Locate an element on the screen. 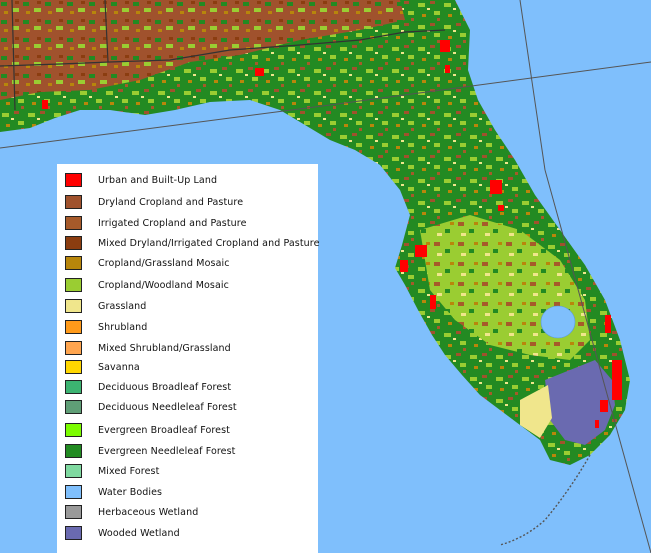 This screenshot has height=553, width=651. legend-item: Herbaceous Wetland is located at coordinates (131, 512).